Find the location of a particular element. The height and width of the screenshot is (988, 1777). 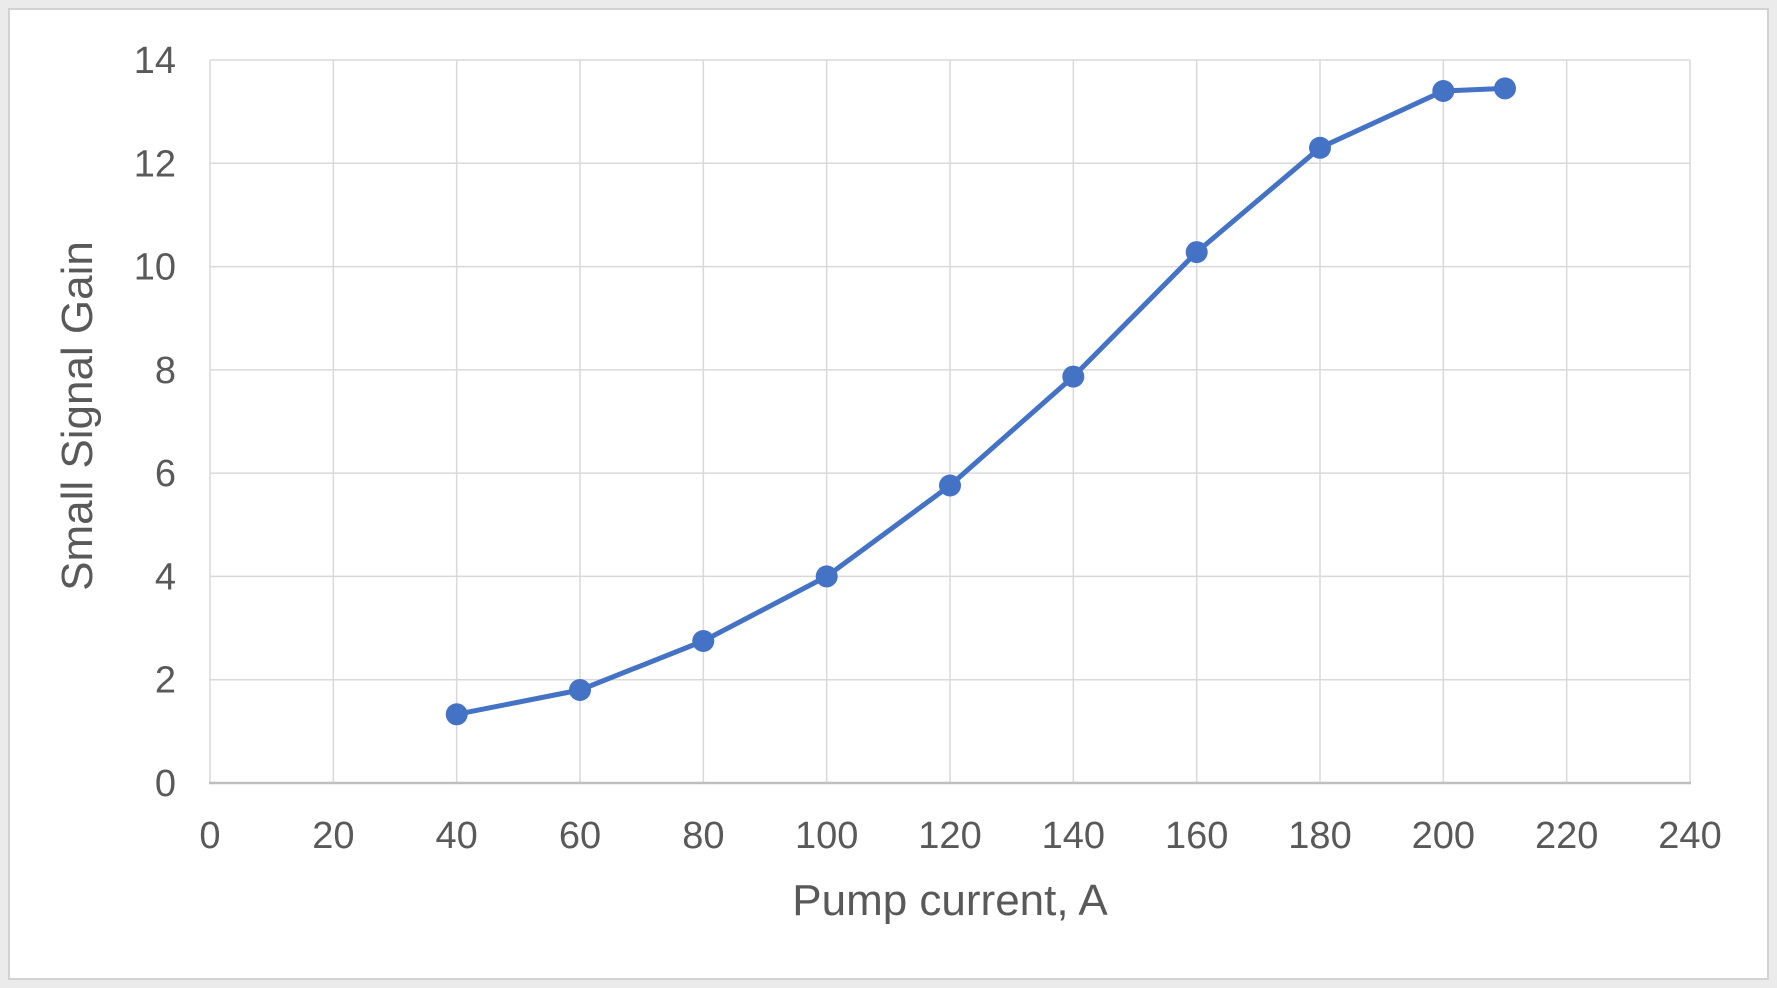

x-axis-title: Pump current, A is located at coordinates (950, 900).